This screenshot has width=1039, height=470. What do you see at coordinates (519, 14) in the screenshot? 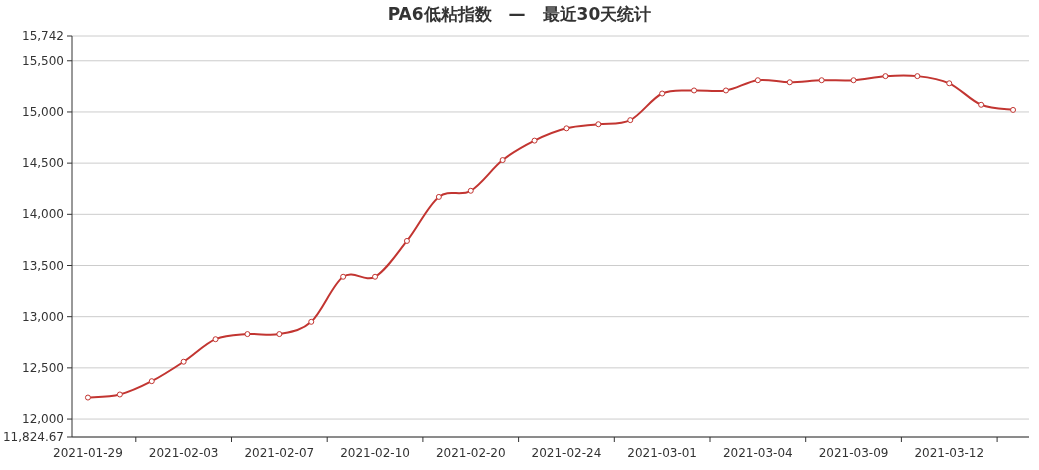
I see `chart-title: PA6低粘指数 — 最近30天统计` at bounding box center [519, 14].